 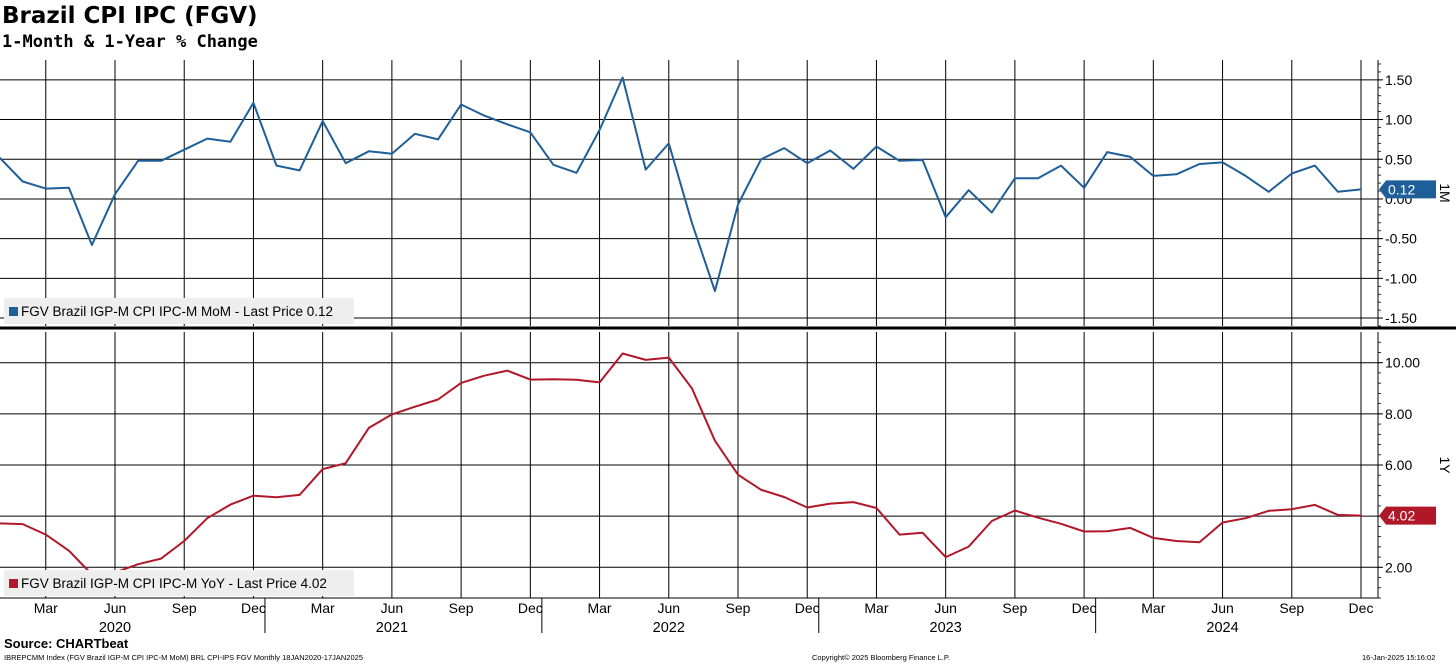 I want to click on y-tick-label: 1.00, so click(x=1398, y=120).